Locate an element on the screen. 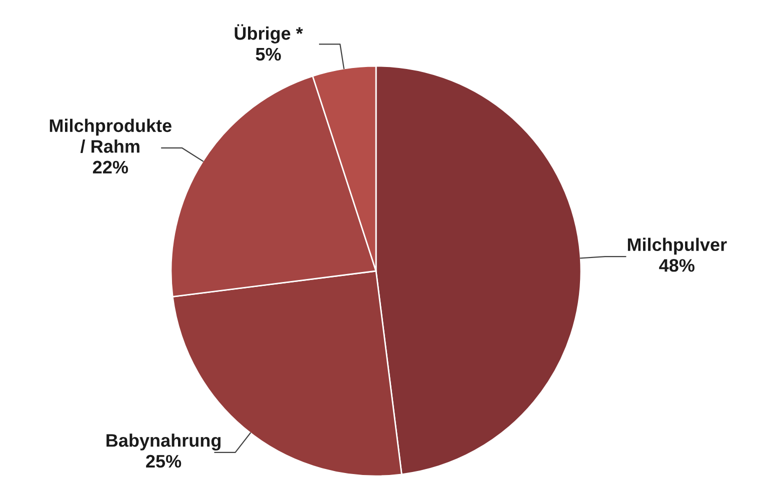 This screenshot has height=483, width=757. data-label: 48% is located at coordinates (676, 265).